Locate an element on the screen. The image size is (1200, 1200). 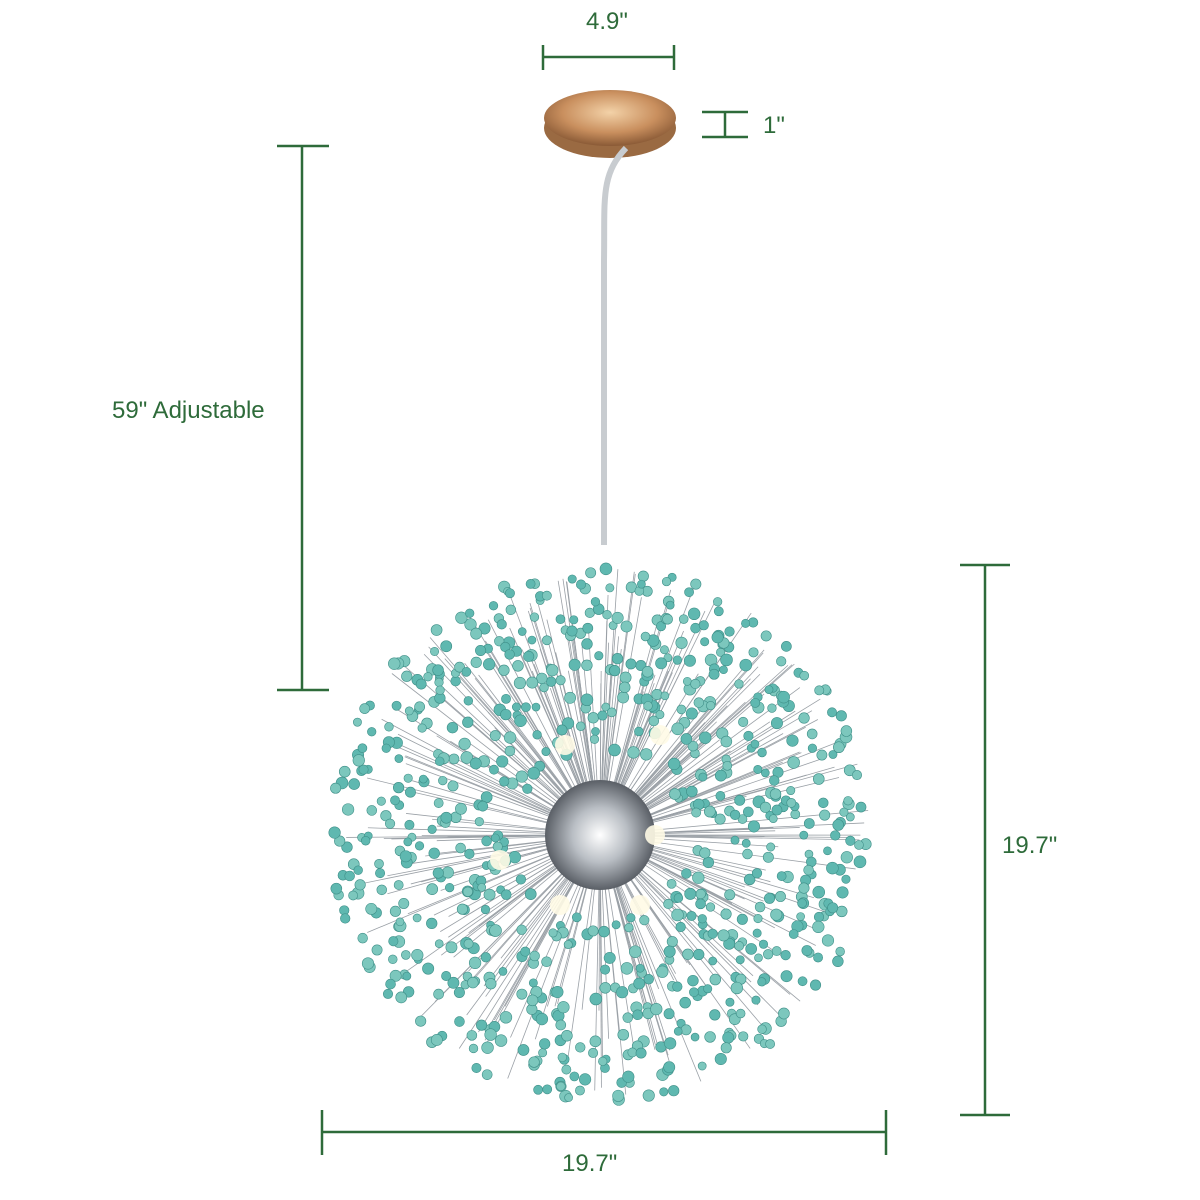
fixture-height-line is located at coordinates (985, 840).